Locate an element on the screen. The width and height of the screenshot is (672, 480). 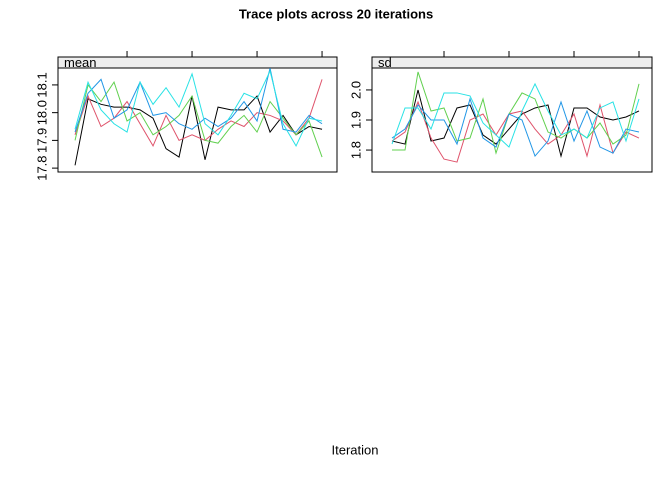
y-tick-label: 17.9 is located at coordinates (41, 140).